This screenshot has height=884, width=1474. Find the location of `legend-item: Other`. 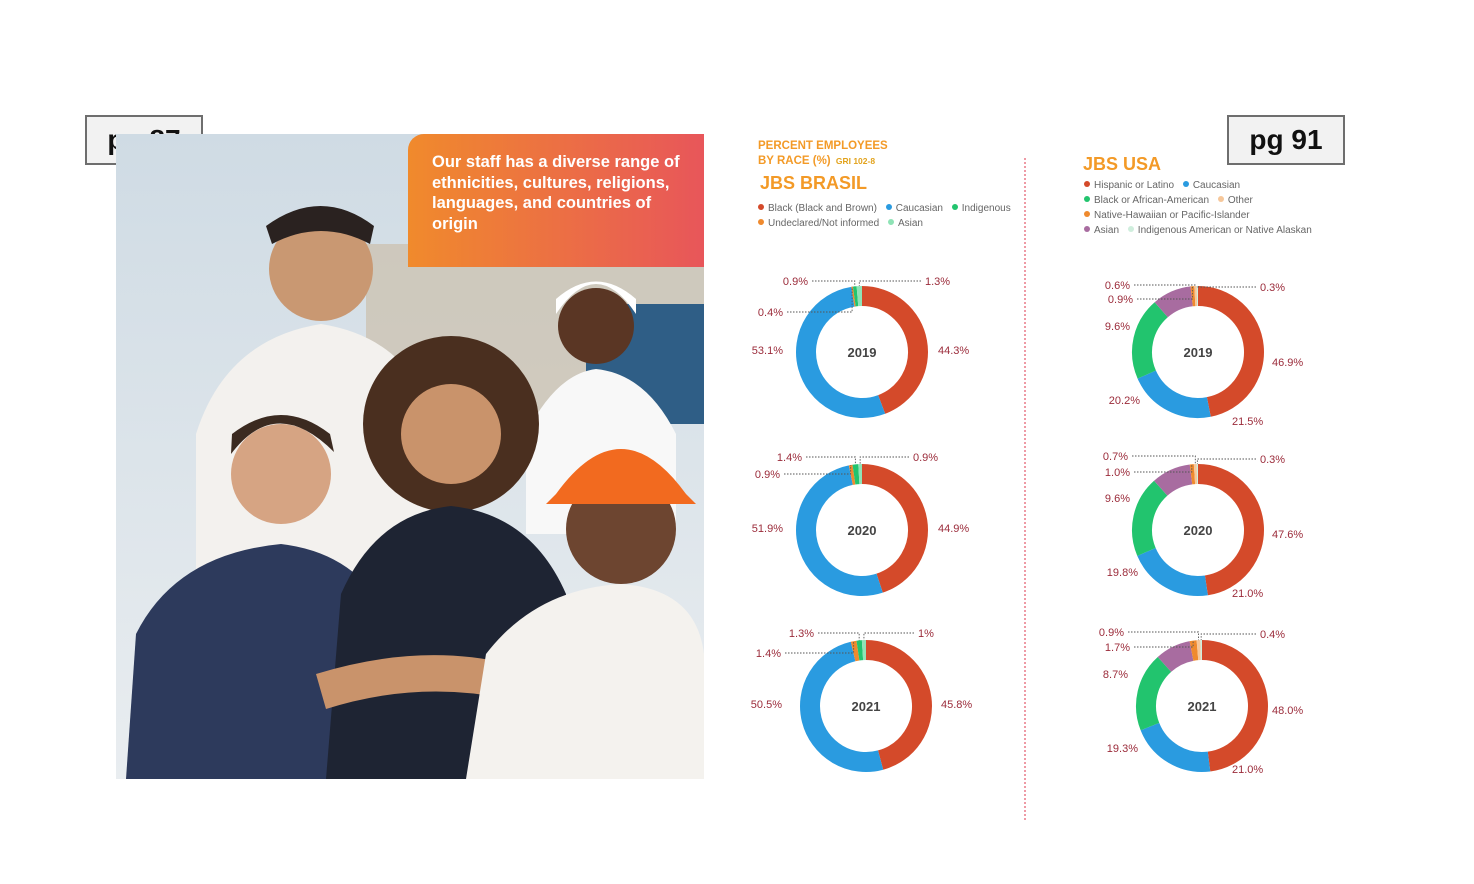

legend-item: Other is located at coordinates (1235, 200).